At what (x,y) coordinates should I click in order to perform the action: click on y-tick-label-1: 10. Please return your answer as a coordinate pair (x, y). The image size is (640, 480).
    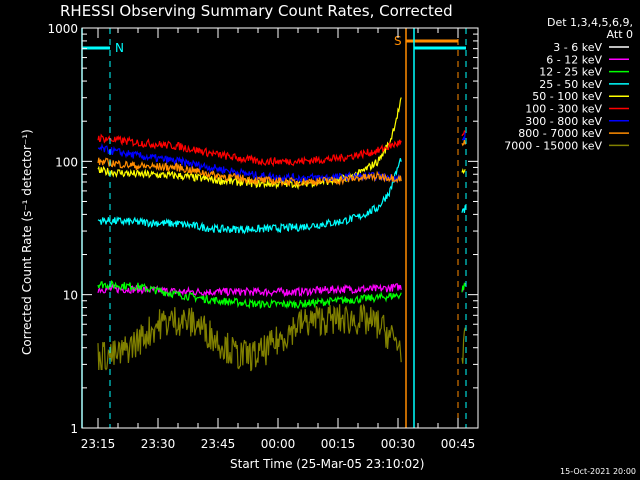
    Looking at the image, I should click on (70, 296).